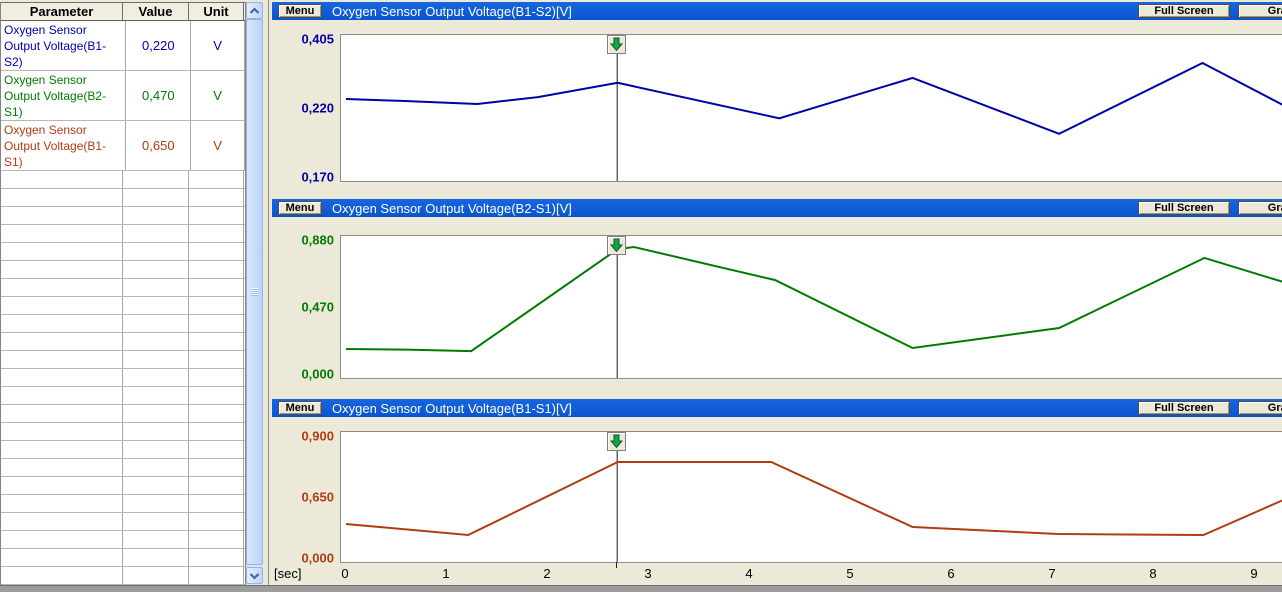 The height and width of the screenshot is (592, 1282). I want to click on chart-title: Oxygen Sensor Output Voltage(B2-S1)[V], so click(452, 208).